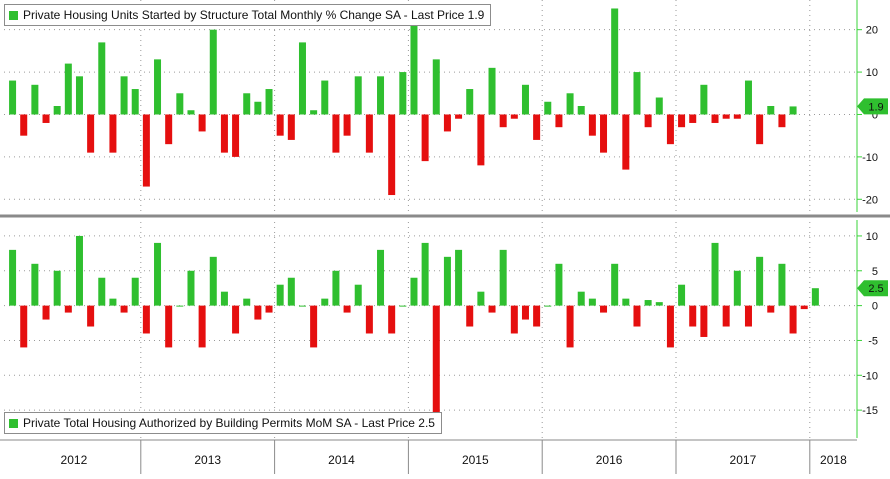  What do you see at coordinates (833, 460) in the screenshot?
I see `x-tick-label: 2018` at bounding box center [833, 460].